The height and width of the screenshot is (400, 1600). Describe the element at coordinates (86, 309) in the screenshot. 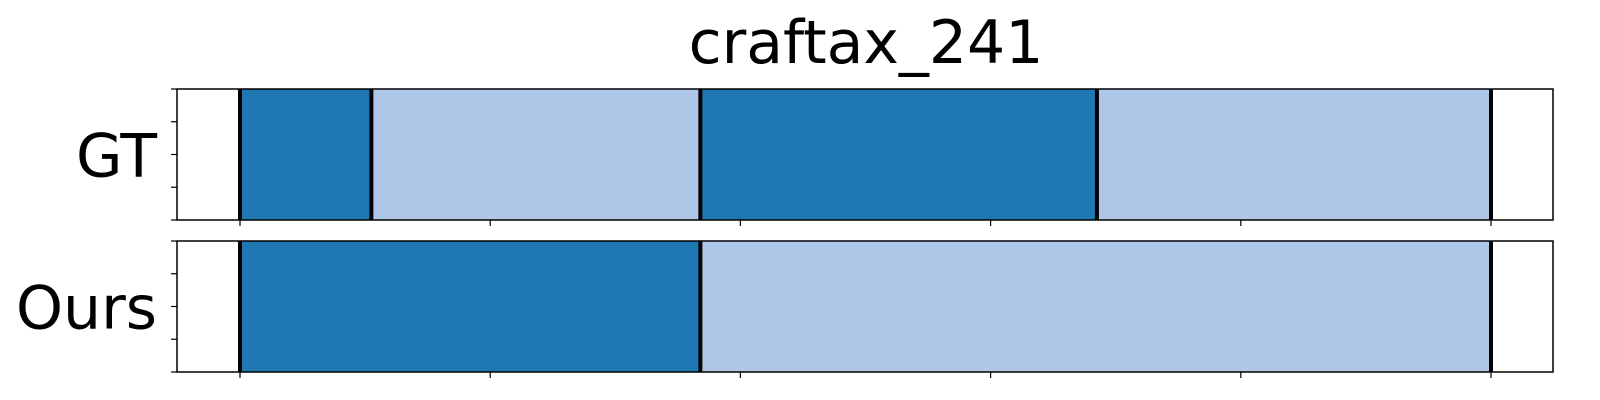

I see `row-label: Ours` at that location.